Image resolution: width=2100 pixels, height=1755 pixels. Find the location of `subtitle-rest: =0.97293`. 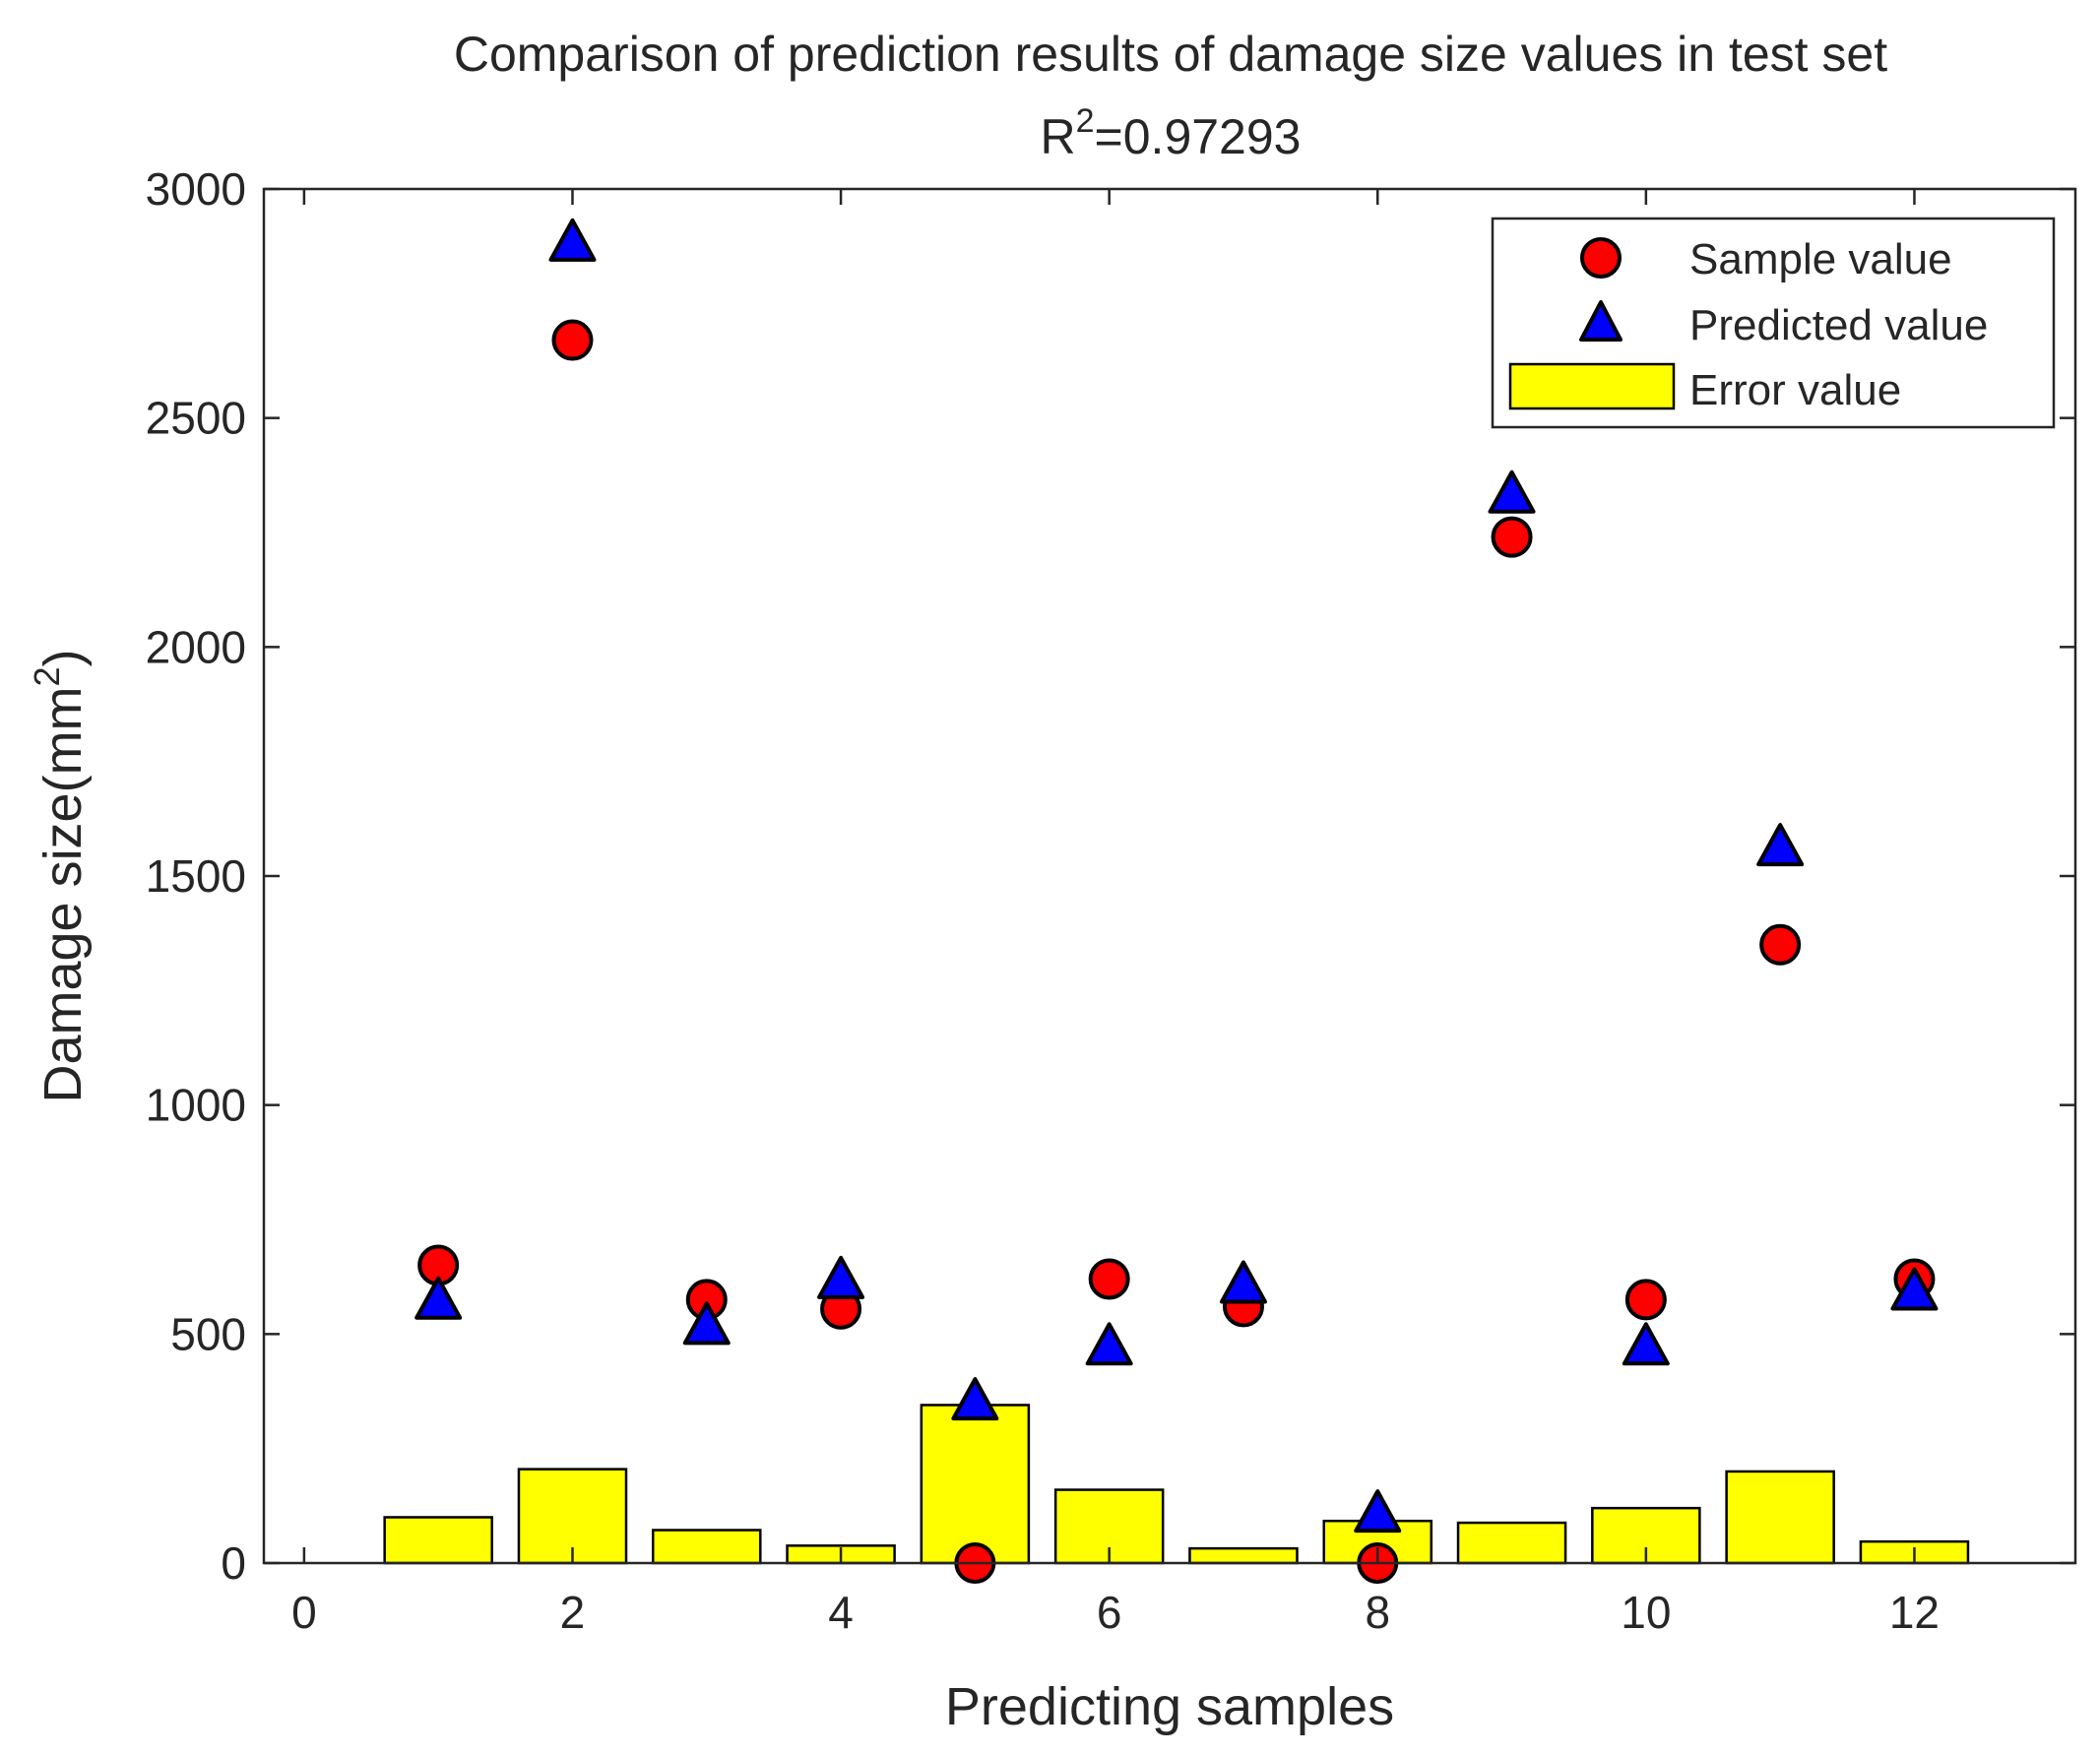

subtitle-rest: =0.97293 is located at coordinates (1199, 136).